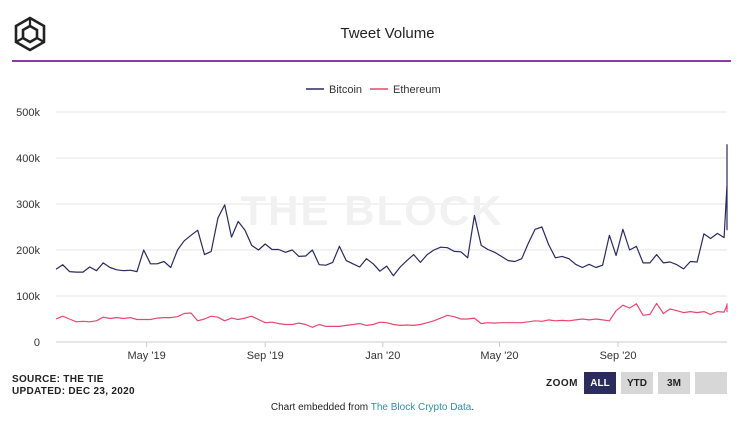 The image size is (745, 428). Describe the element at coordinates (372, 210) in the screenshot. I see `watermark-text: THE BLOCK` at that location.